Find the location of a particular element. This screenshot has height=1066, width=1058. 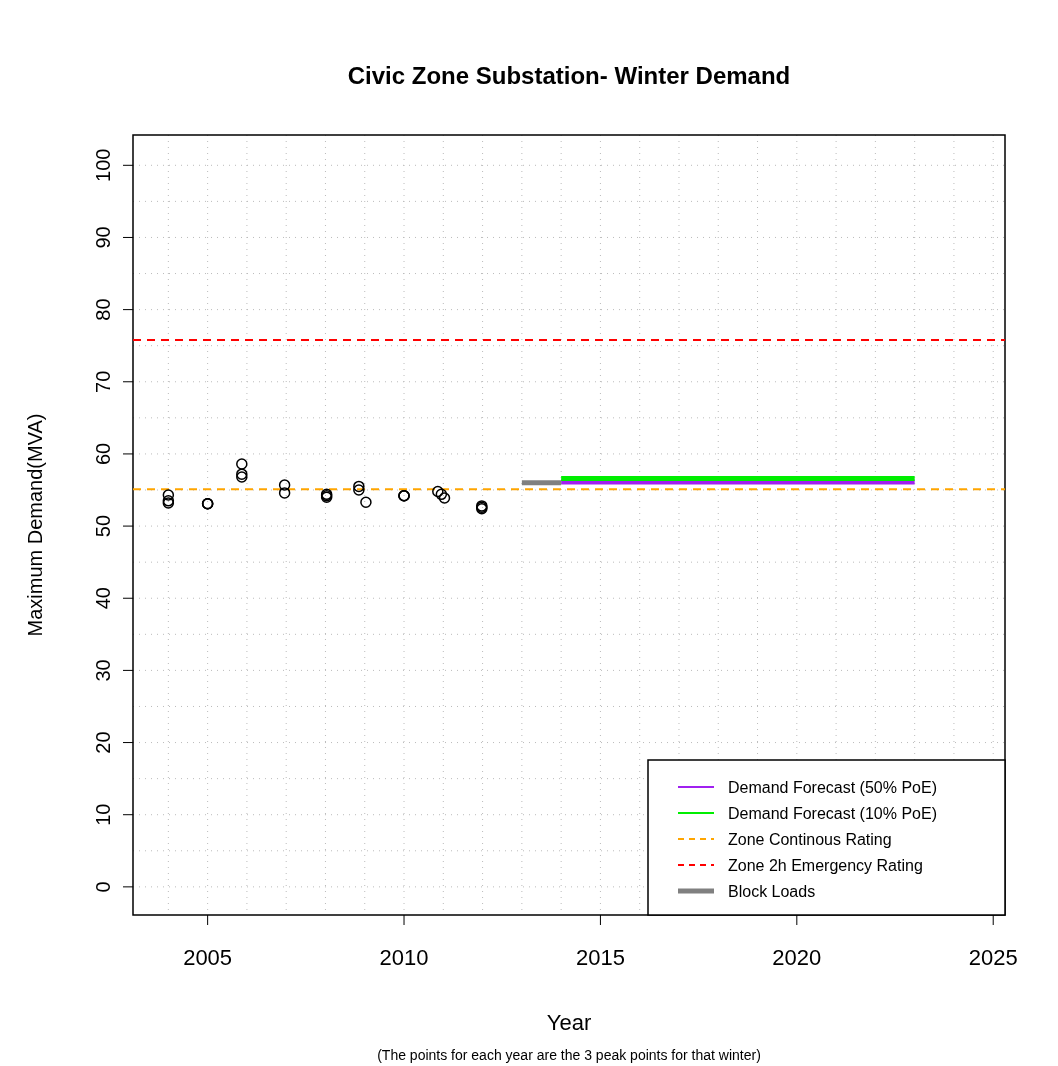

legend-label: Block Loads is located at coordinates (772, 891).